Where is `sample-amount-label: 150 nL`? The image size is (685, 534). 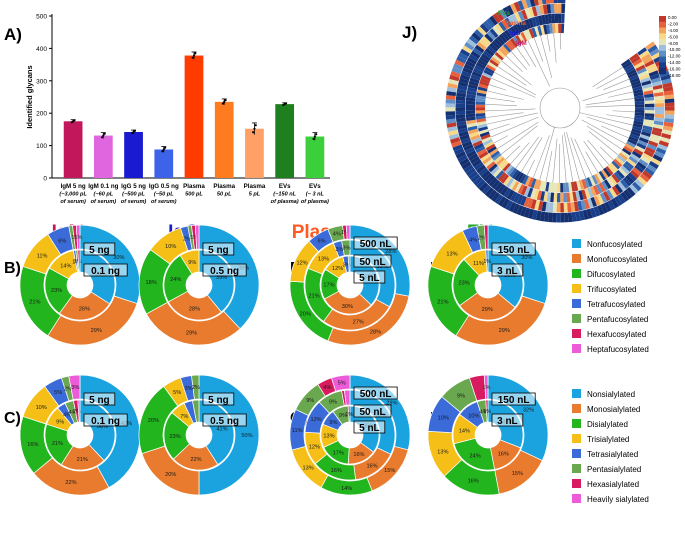 sample-amount-label: 150 nL is located at coordinates (514, 400).